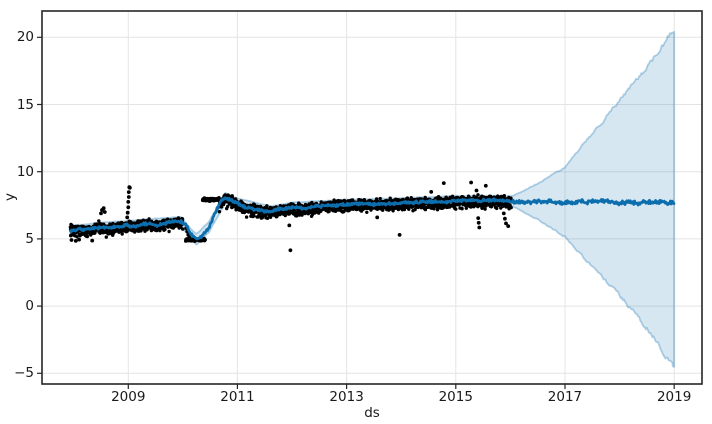  I want to click on observed-scatter-points, so click(291, 216).